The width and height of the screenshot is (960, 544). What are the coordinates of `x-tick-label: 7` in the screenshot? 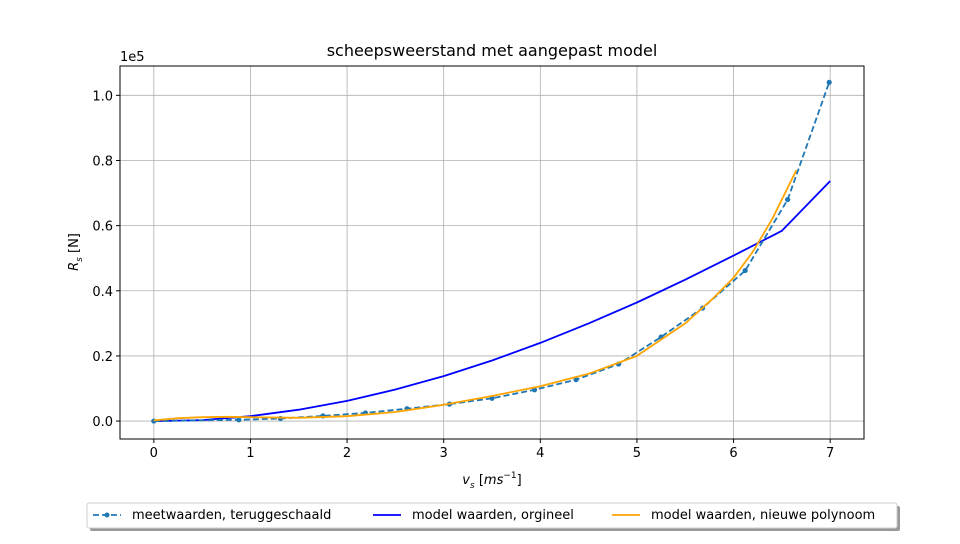 It's located at (830, 453).